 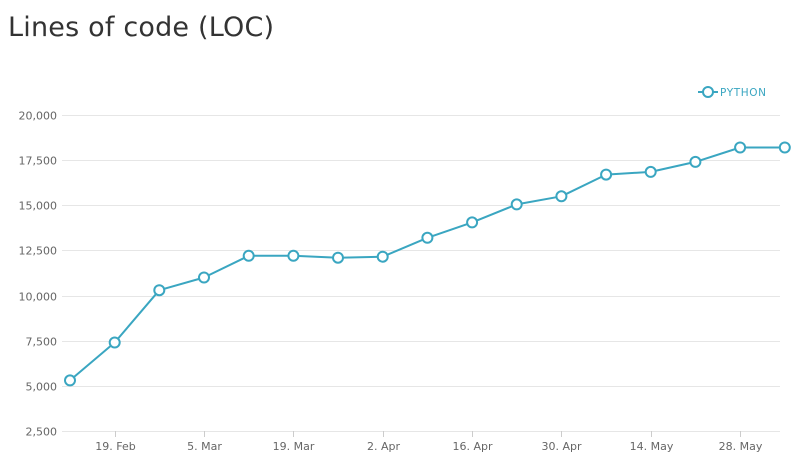 I want to click on y-tick-label: 15,000, so click(x=38, y=206).